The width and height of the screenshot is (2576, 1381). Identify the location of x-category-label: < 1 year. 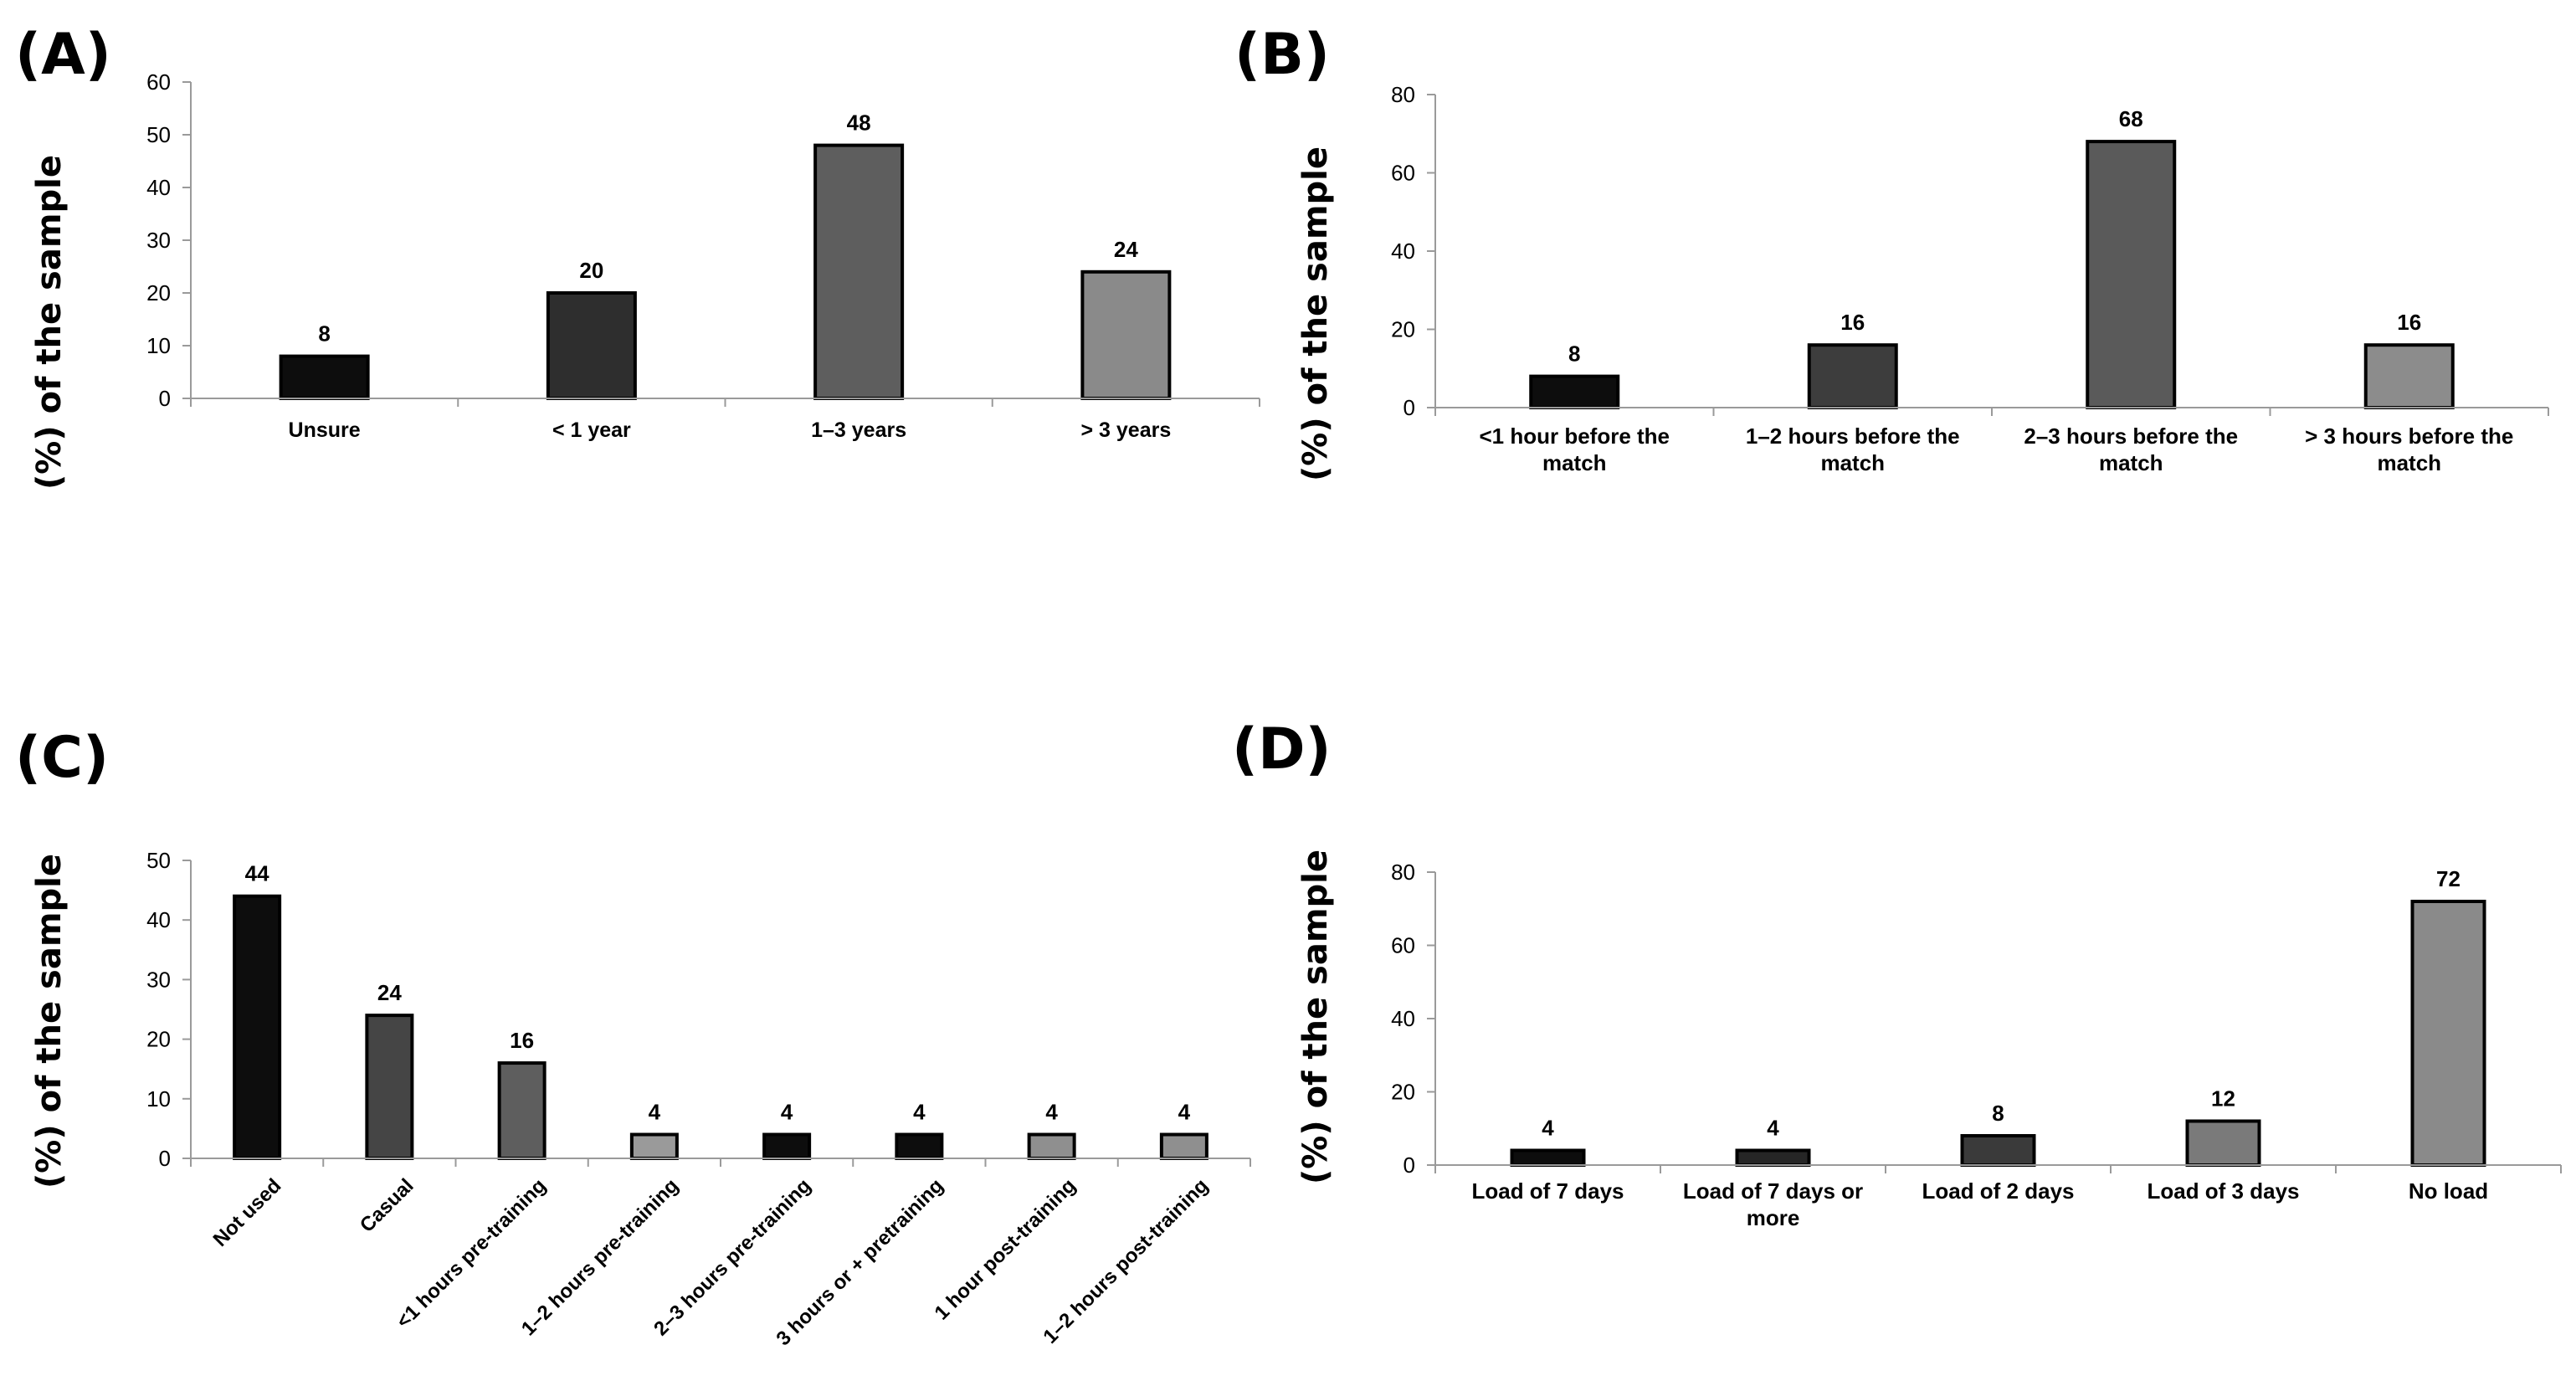
(591, 430).